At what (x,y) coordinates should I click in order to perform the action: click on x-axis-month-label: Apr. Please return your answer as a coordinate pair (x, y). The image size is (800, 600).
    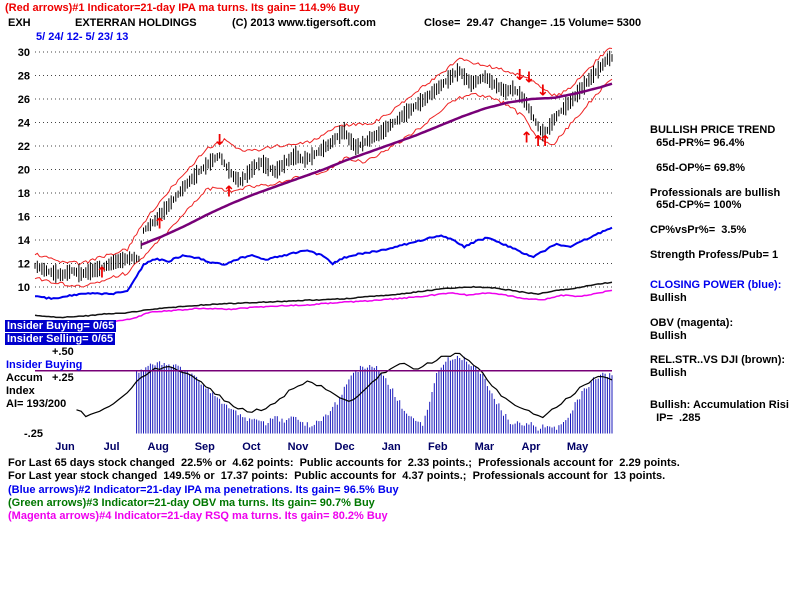
    Looking at the image, I should click on (532, 447).